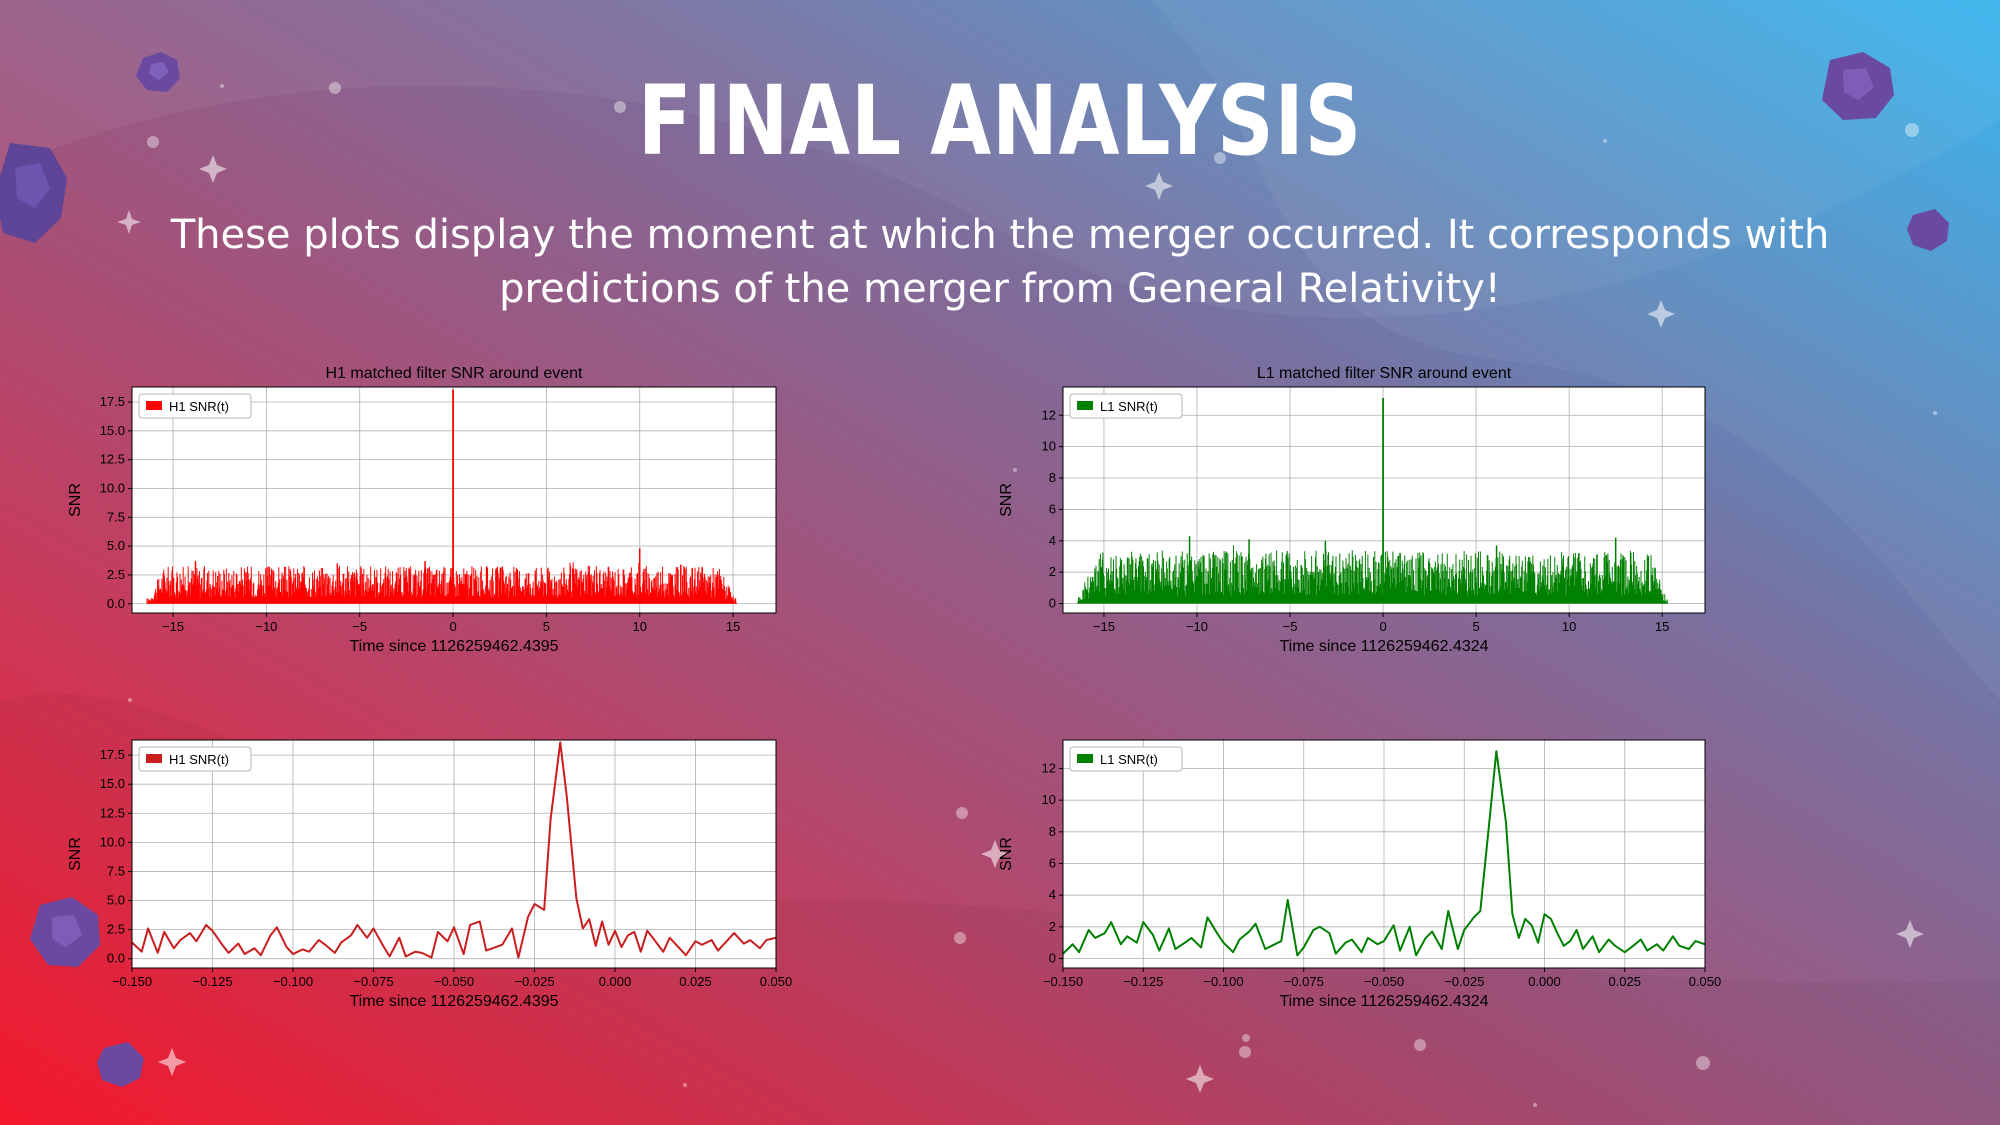 The height and width of the screenshot is (1125, 2000). I want to click on legend-label: L1 SNR(t), so click(1129, 406).